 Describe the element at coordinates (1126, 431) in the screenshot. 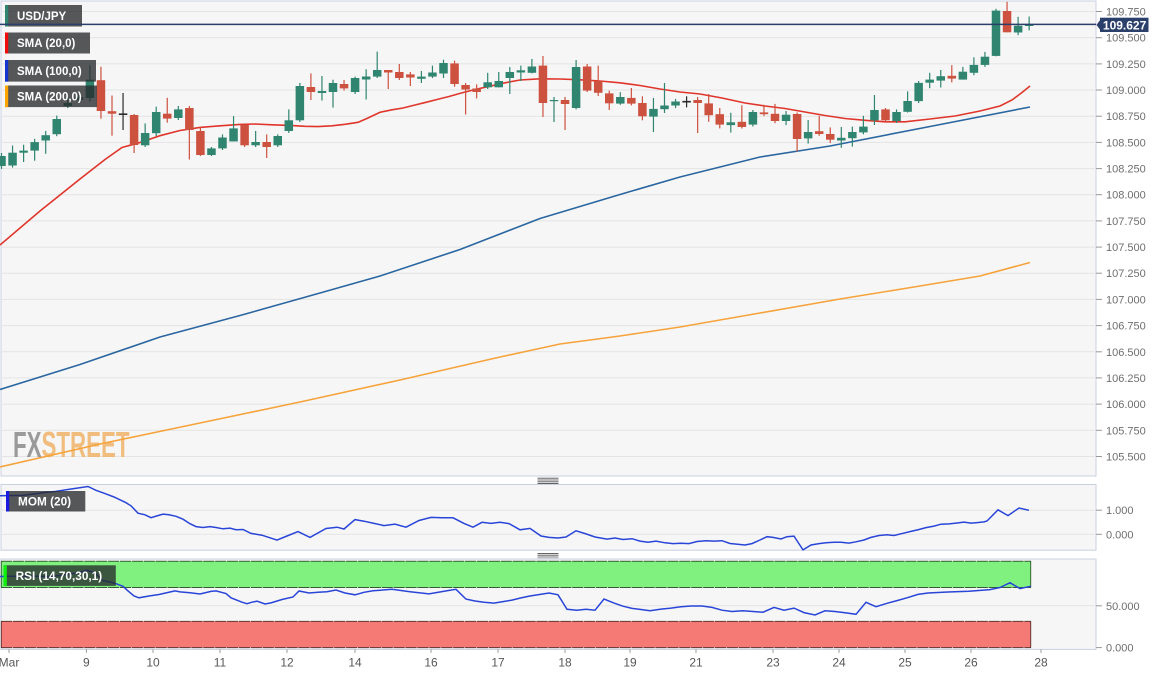

I see `svg-text: 105.750` at that location.